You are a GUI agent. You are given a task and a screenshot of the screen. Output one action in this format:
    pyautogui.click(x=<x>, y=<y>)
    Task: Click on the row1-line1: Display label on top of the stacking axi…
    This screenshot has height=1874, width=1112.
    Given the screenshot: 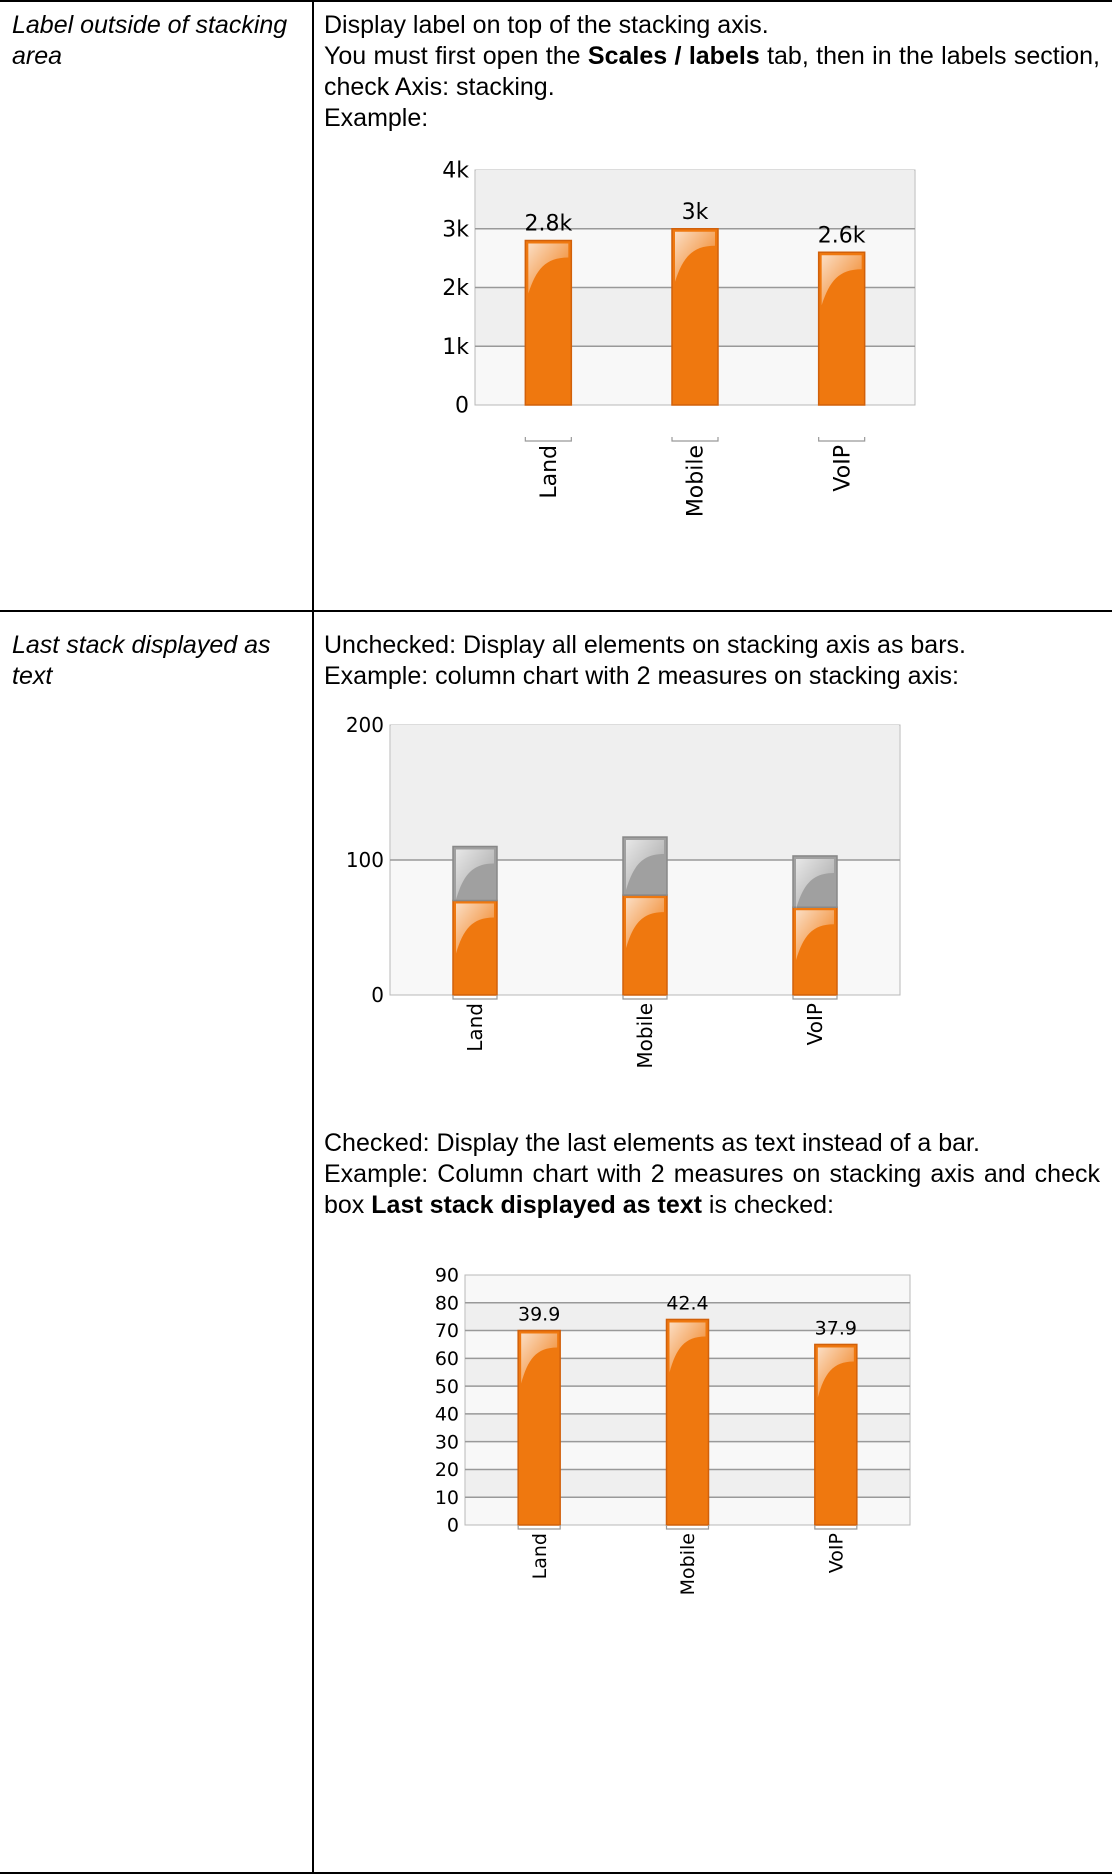 What is the action you would take?
    pyautogui.click(x=546, y=25)
    